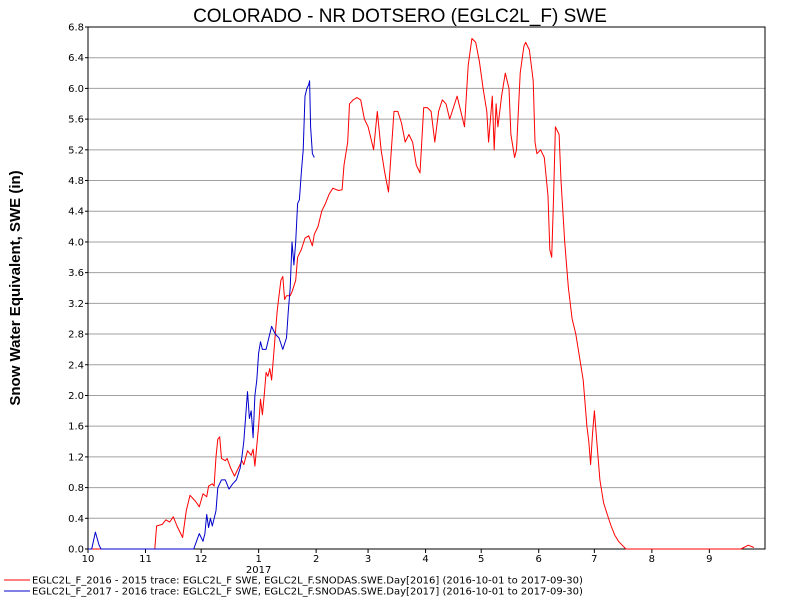 Image resolution: width=800 pixels, height=600 pixels. I want to click on x-tick-label: 10, so click(88, 559).